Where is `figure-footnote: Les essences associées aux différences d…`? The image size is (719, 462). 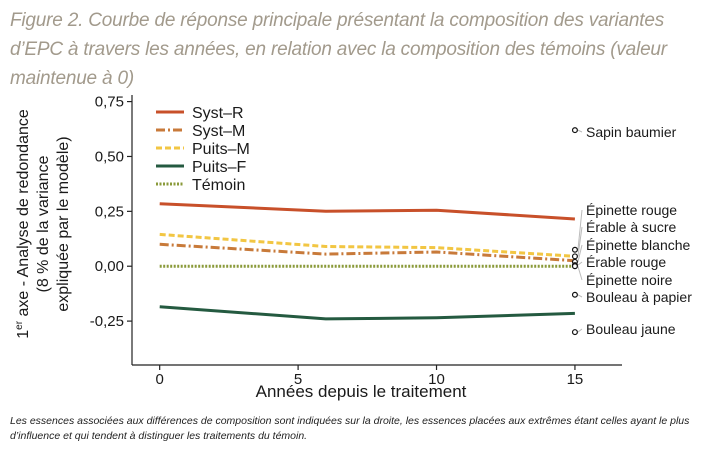
figure-footnote: Les essences associées aux différences d… is located at coordinates (350, 428).